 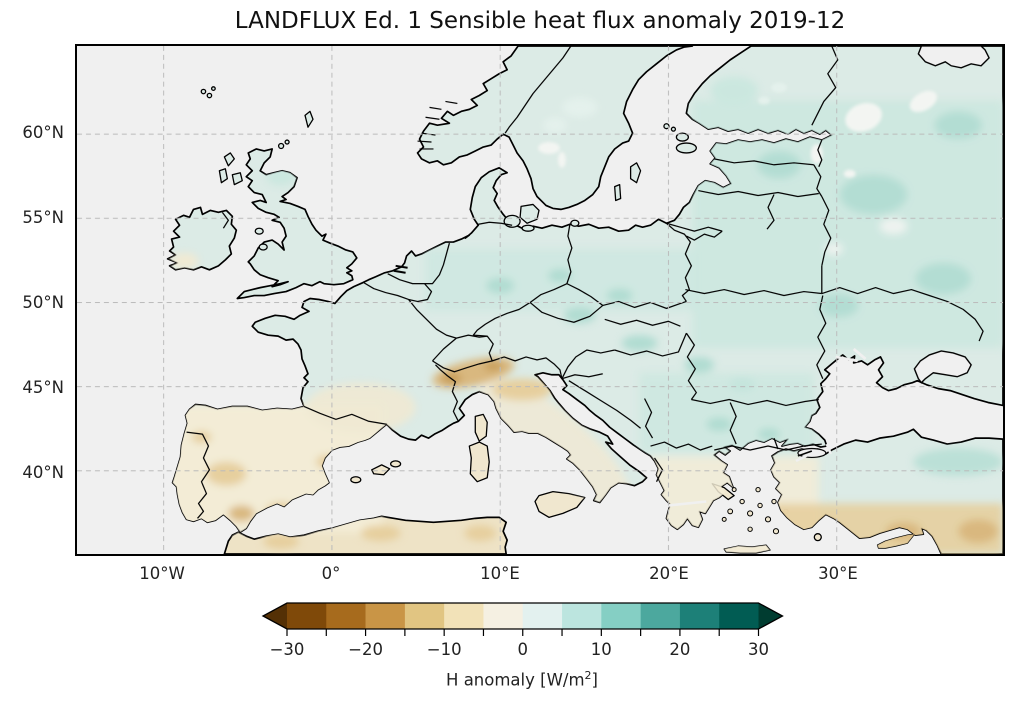 What do you see at coordinates (588, 364) in the screenshot?
I see `border-austria-hungary-slovenia` at bounding box center [588, 364].